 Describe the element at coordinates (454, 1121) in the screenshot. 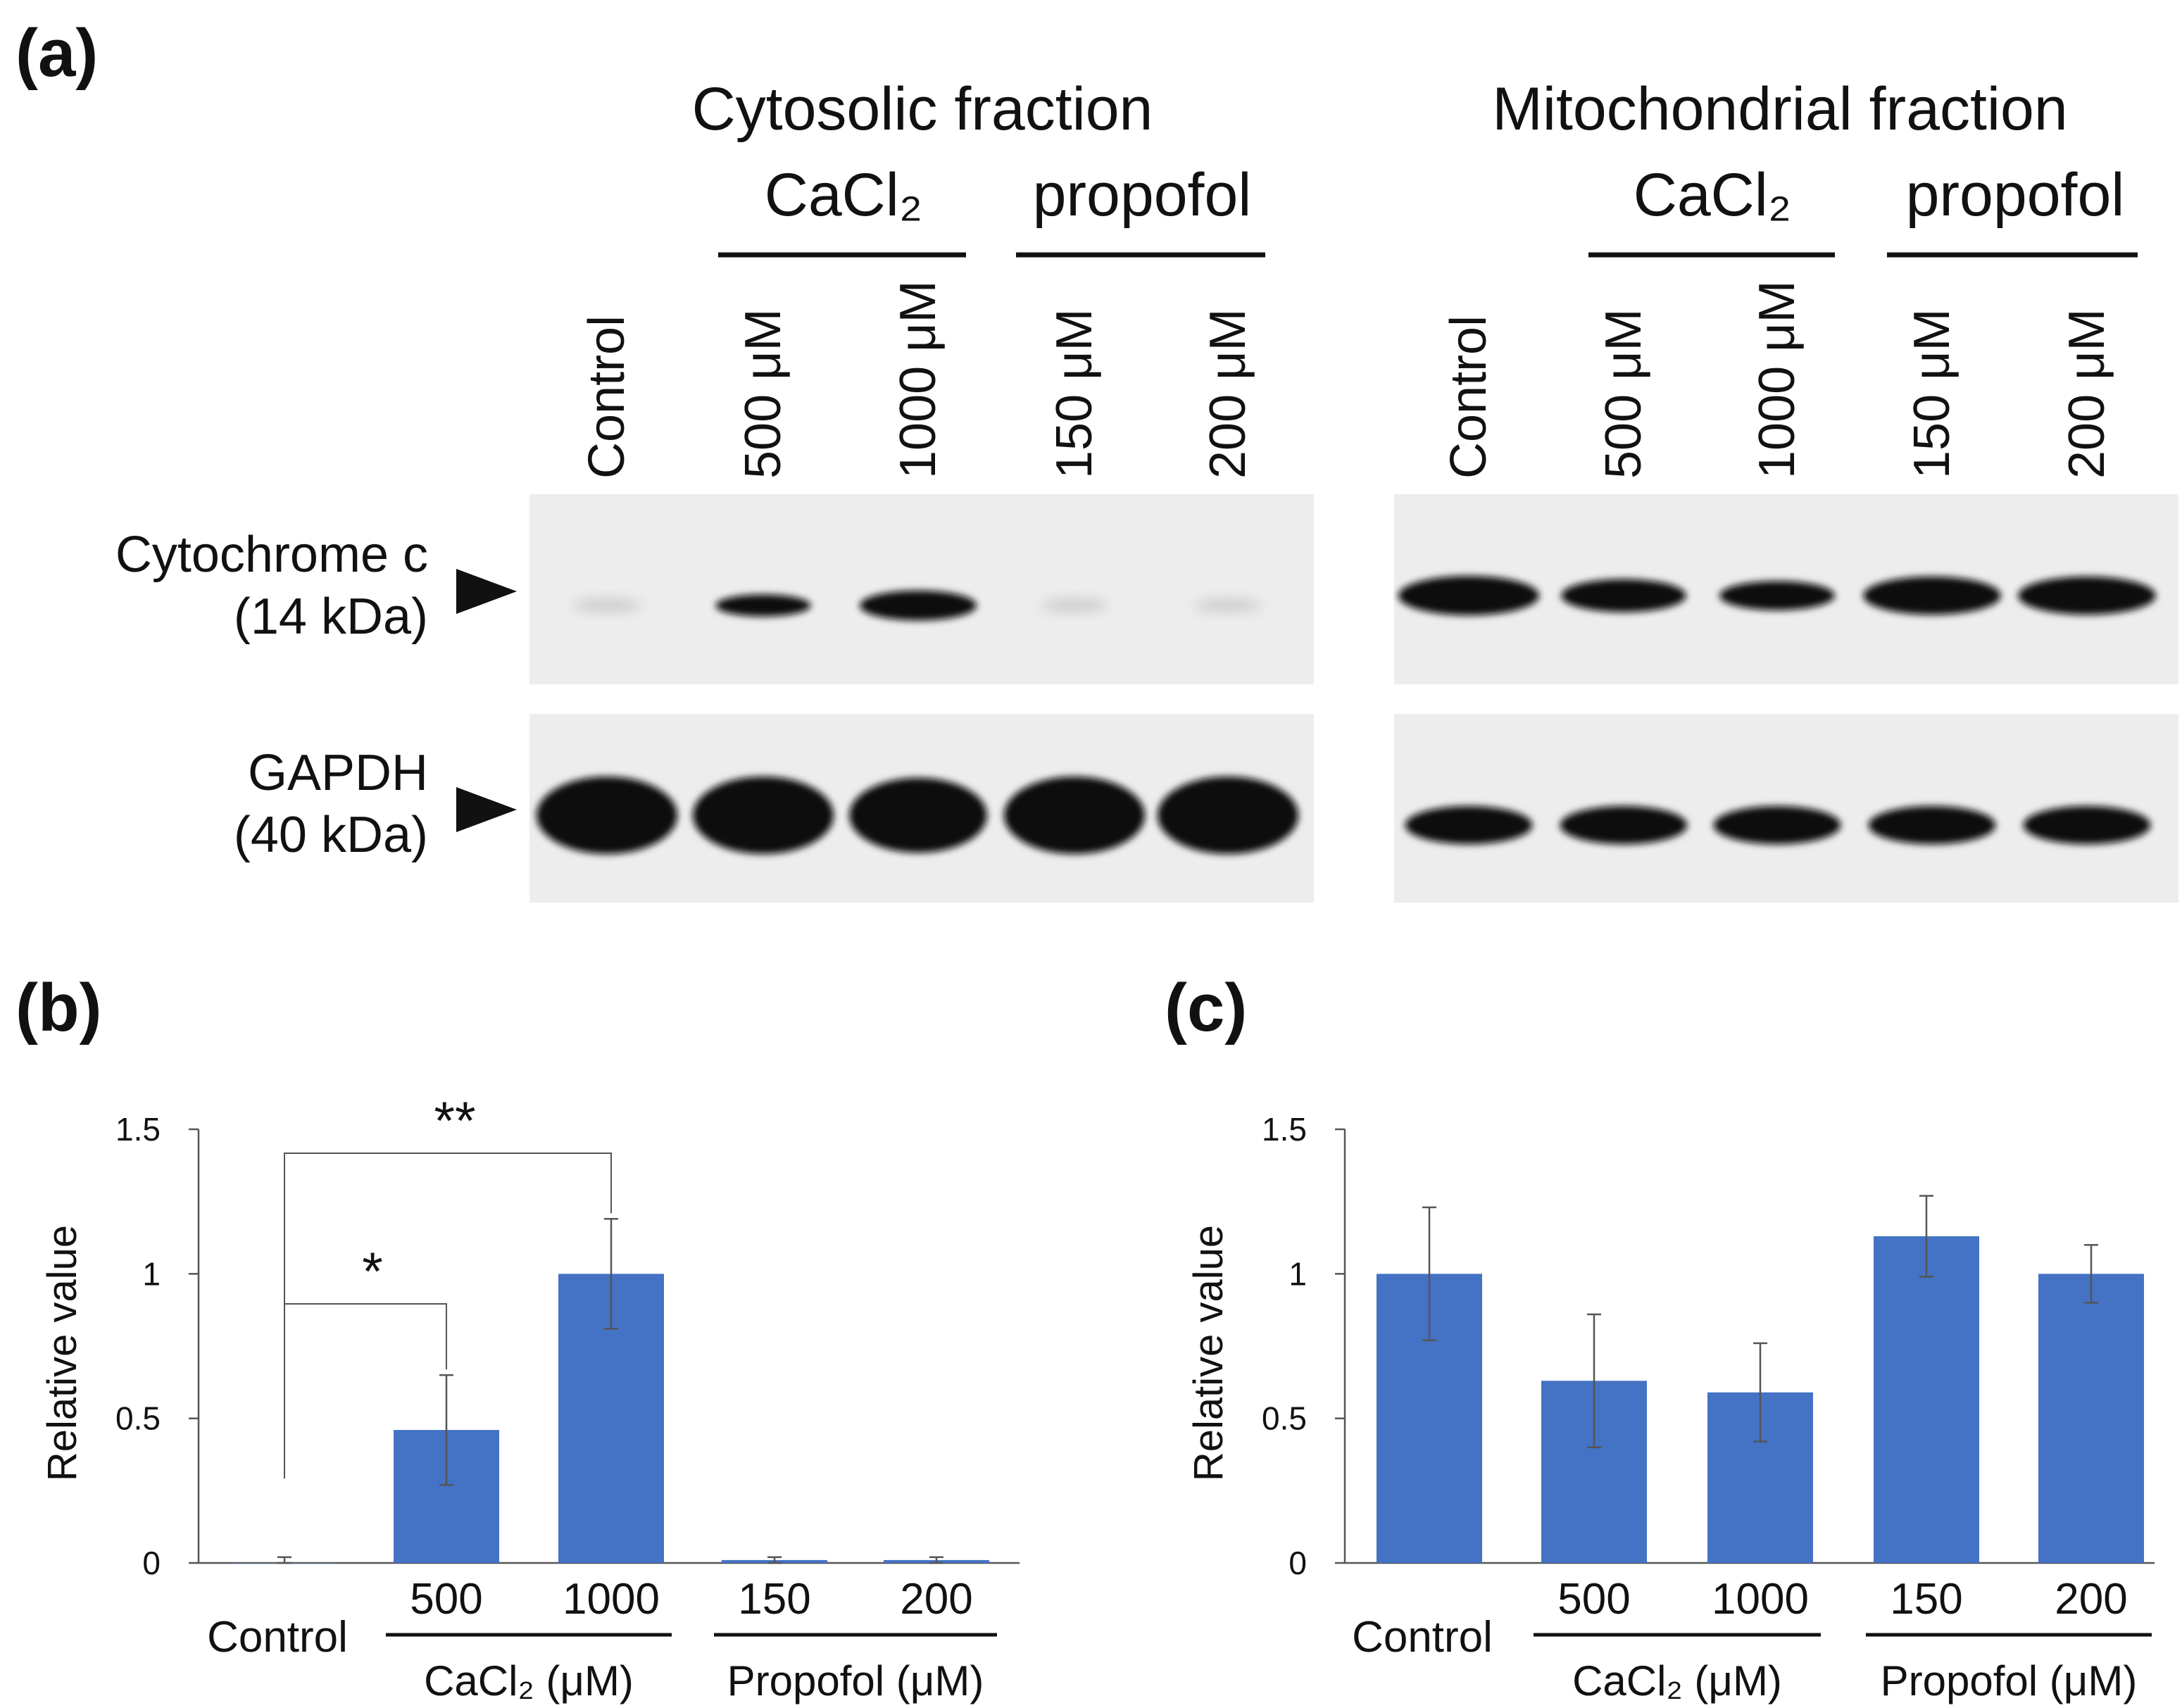

I see `significance-marker: **` at that location.